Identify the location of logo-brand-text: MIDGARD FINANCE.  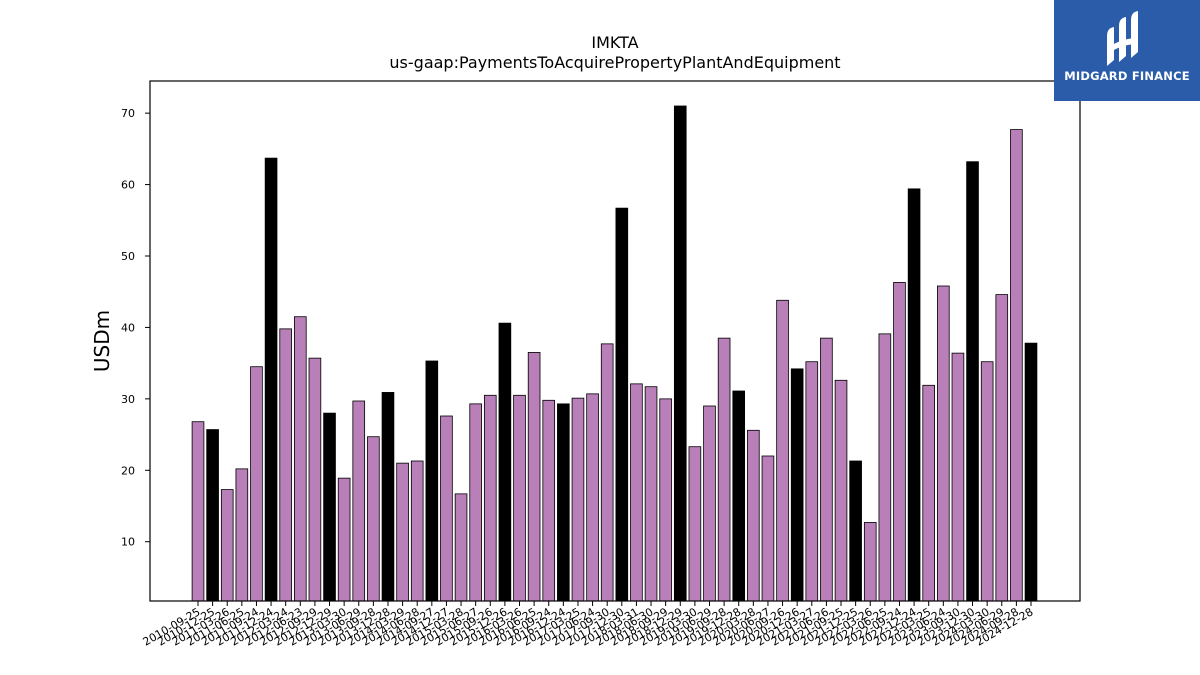
(1127, 76).